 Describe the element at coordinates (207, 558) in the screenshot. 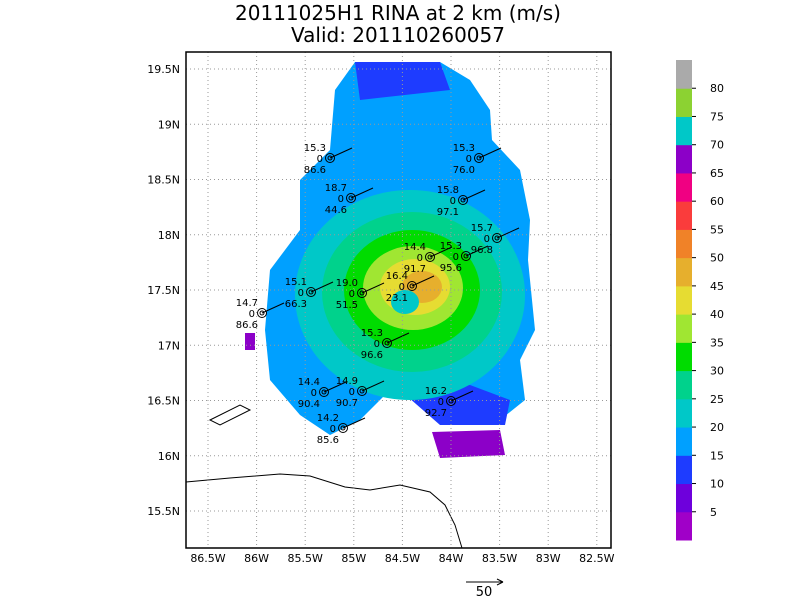

I see `lon-label: 86.5W` at that location.